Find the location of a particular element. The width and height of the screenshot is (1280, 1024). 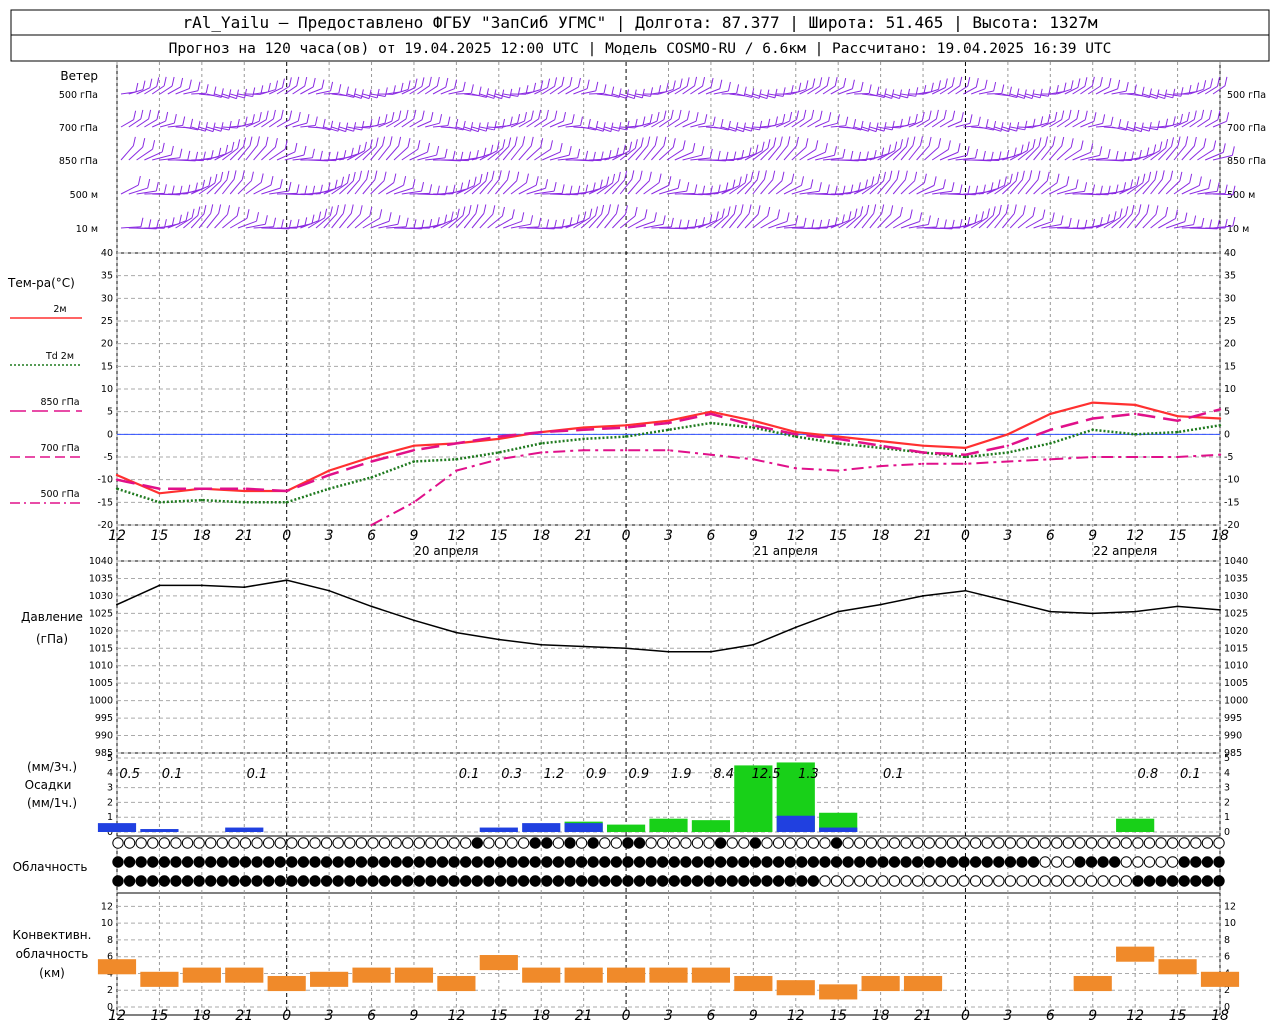

temp-ytick-right-9: -5 is located at coordinates (1228, 457).